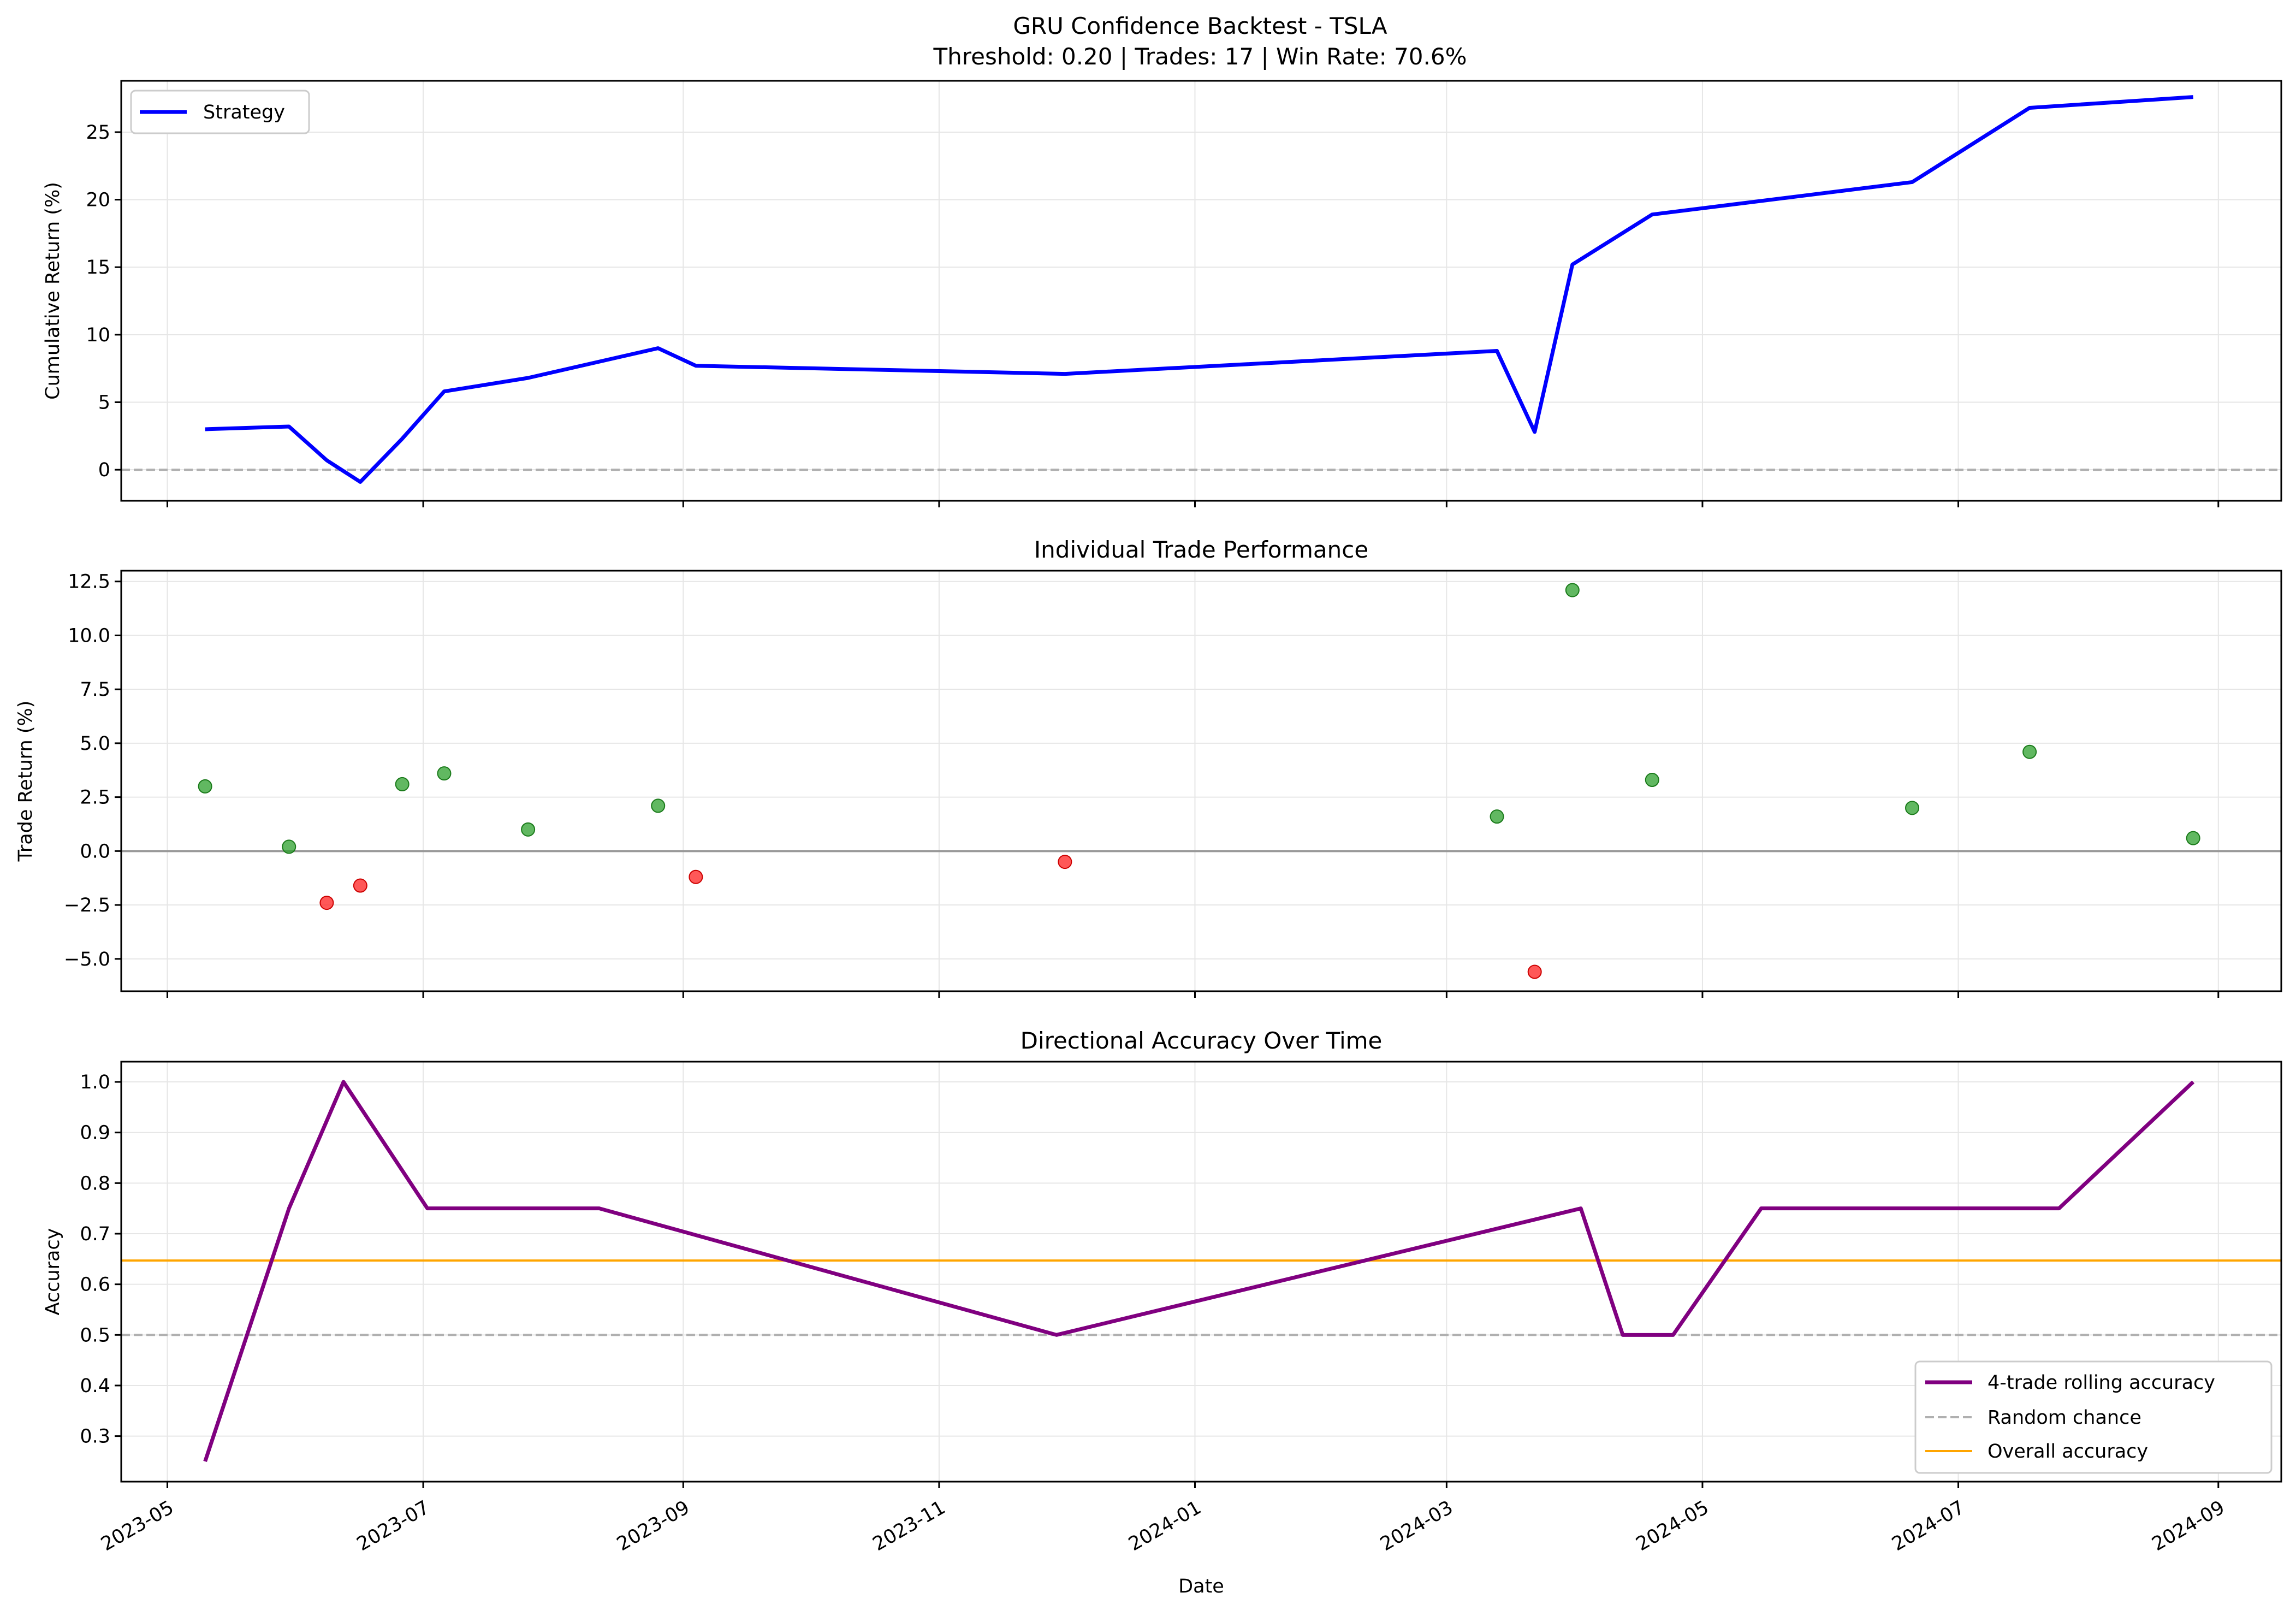  I want to click on y-axis-label: Cumulative Return (%), so click(53, 291).